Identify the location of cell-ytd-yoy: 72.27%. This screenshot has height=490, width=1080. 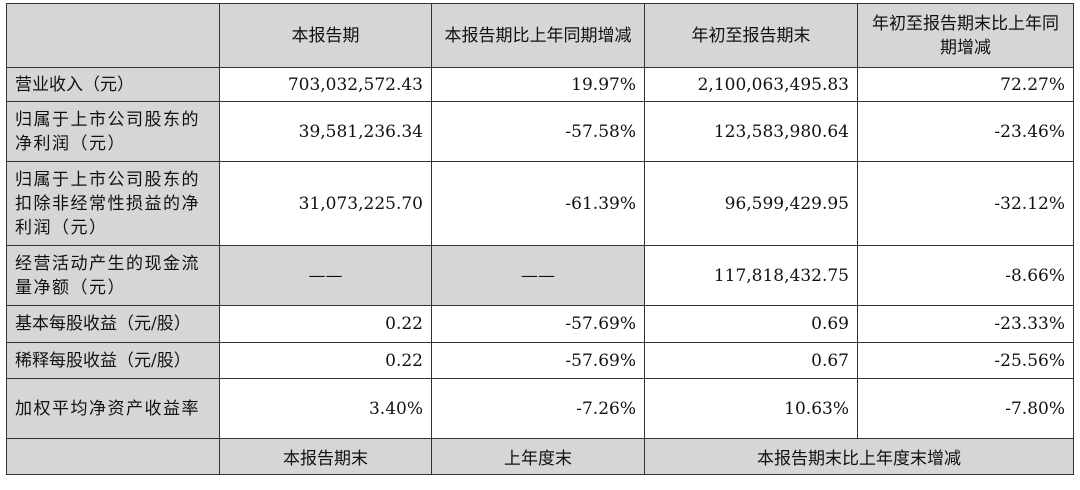
(965, 84).